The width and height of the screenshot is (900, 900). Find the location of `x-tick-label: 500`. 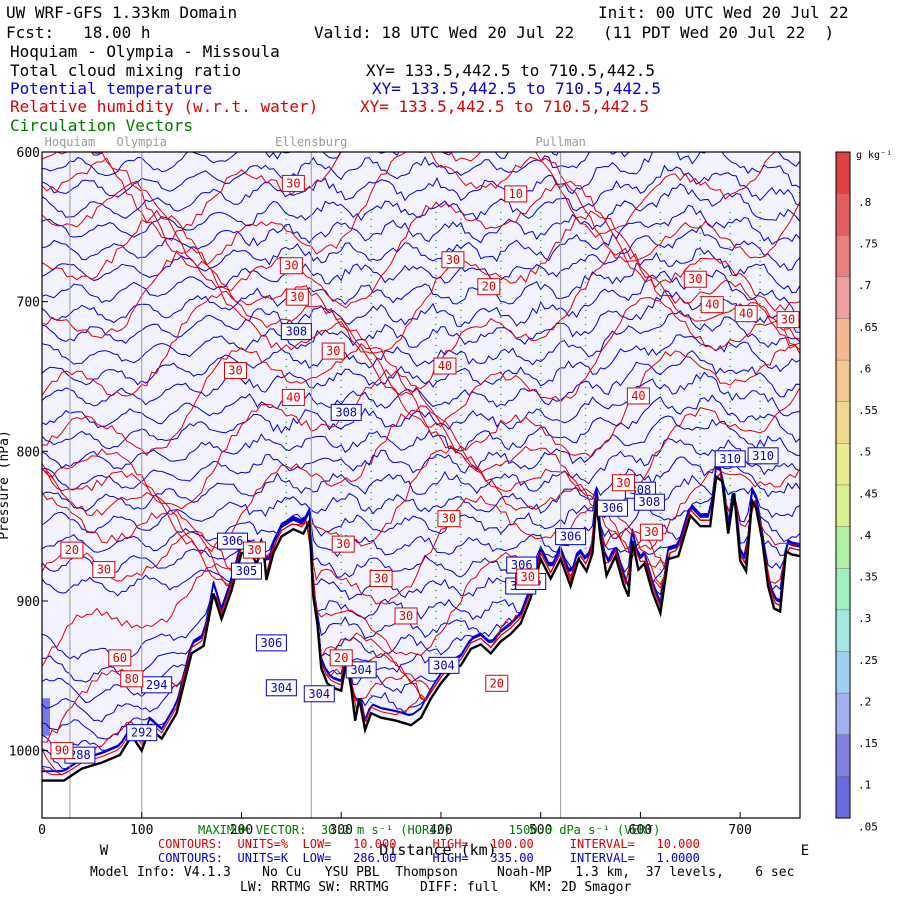

x-tick-label: 500 is located at coordinates (540, 830).